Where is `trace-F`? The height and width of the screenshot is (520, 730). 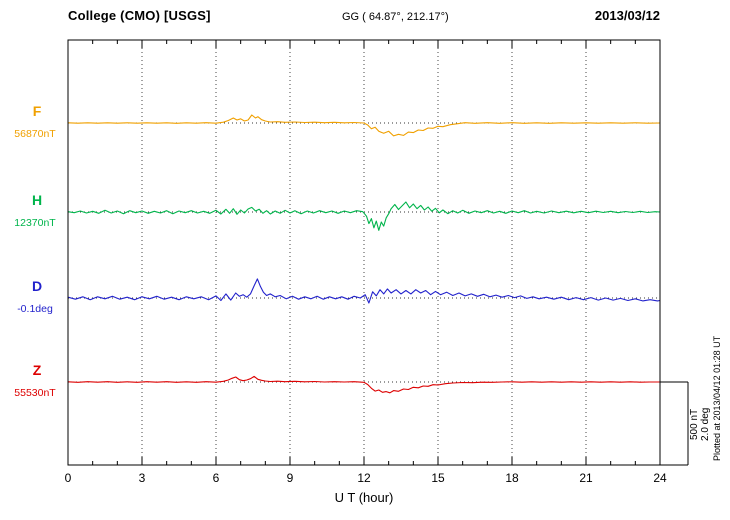 trace-F is located at coordinates (364, 125).